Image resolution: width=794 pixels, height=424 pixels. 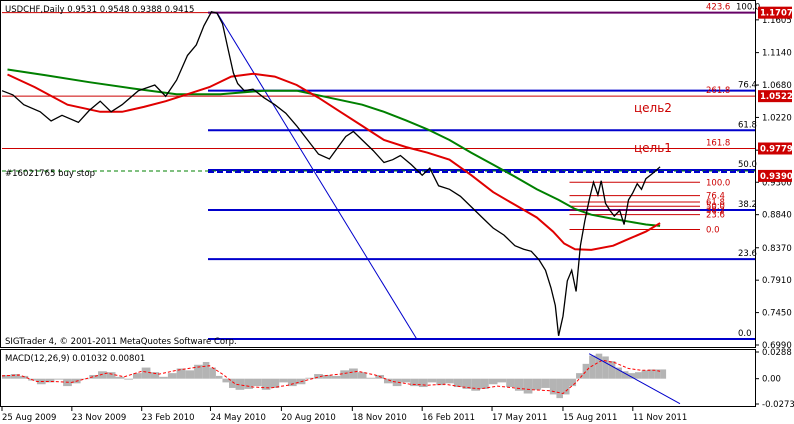 I want to click on fib-level-label: 76.4, so click(x=747, y=86).